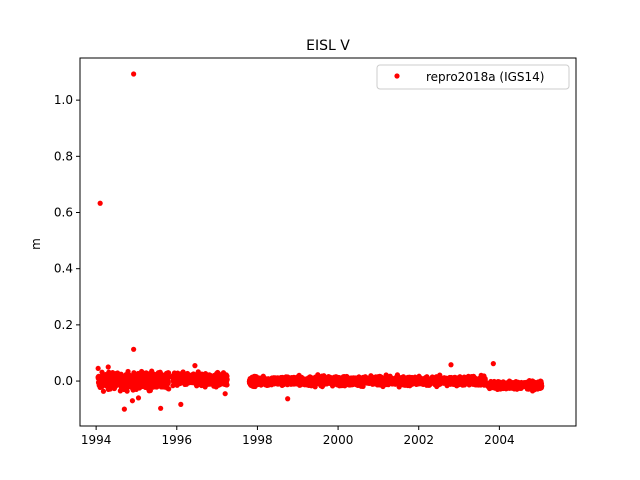 The width and height of the screenshot is (640, 480). What do you see at coordinates (485, 77) in the screenshot?
I see `legend-label: repro2018a (IGS14)` at bounding box center [485, 77].